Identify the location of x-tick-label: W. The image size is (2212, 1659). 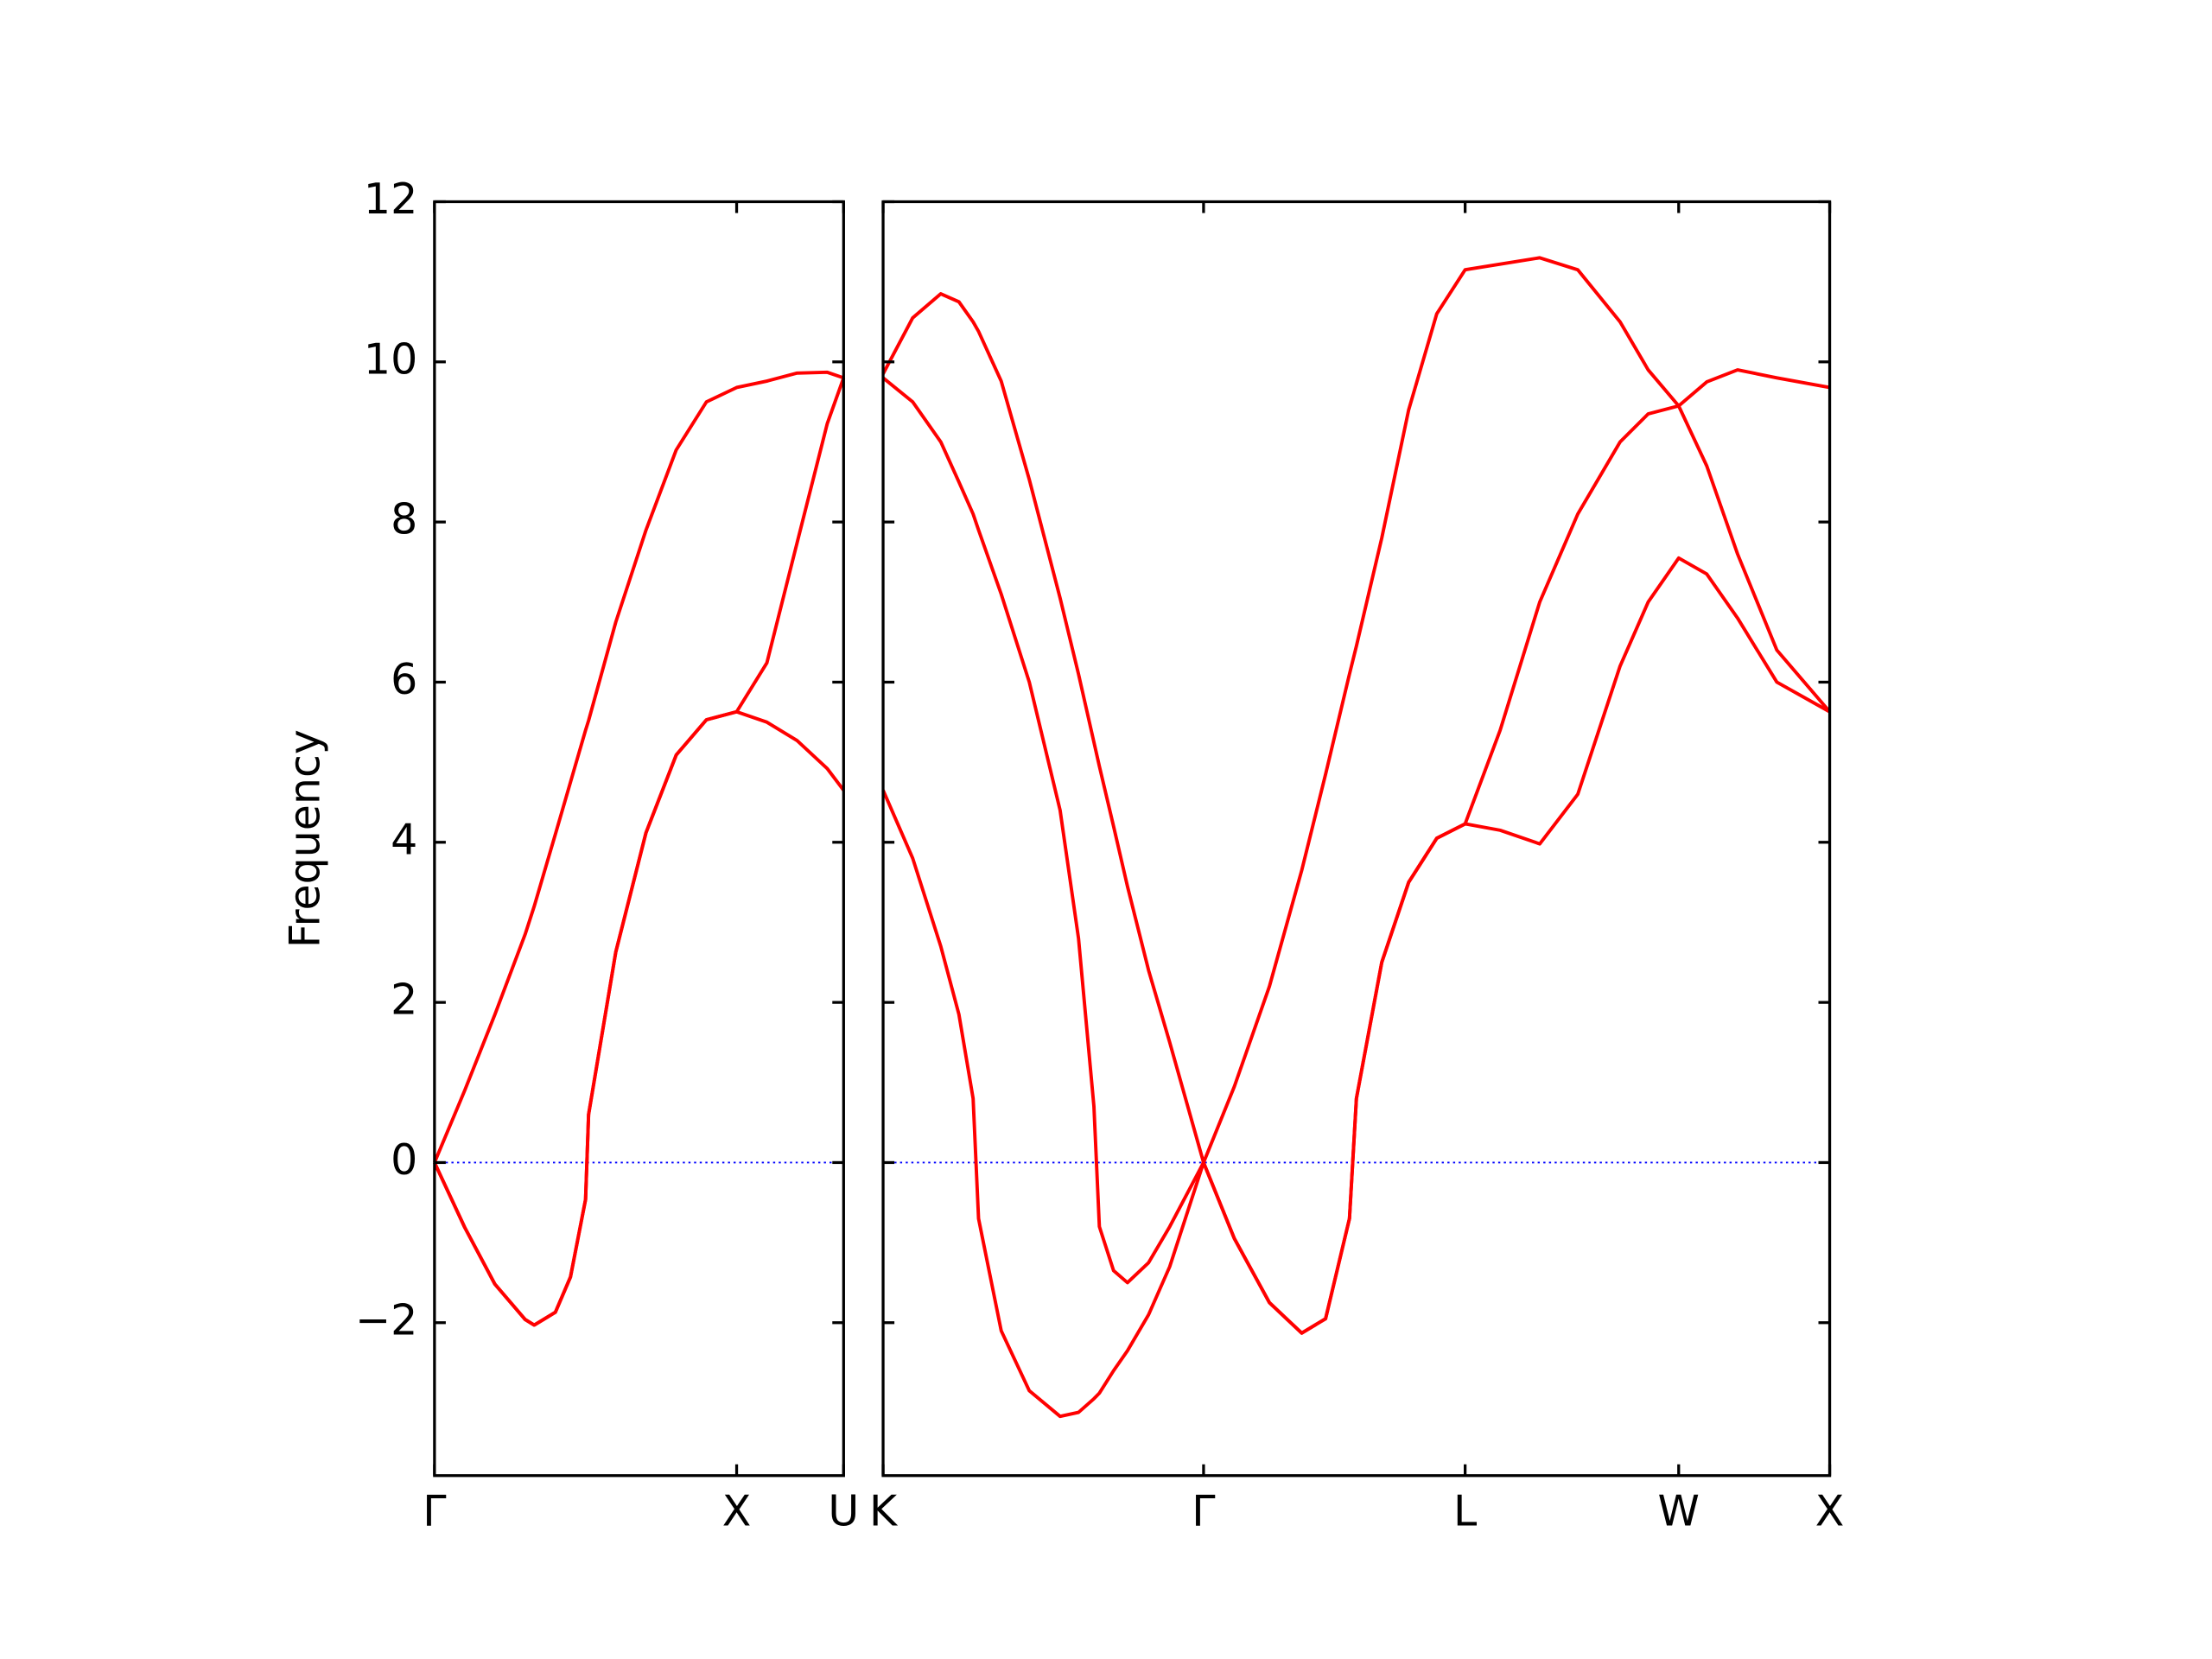
(1679, 1510).